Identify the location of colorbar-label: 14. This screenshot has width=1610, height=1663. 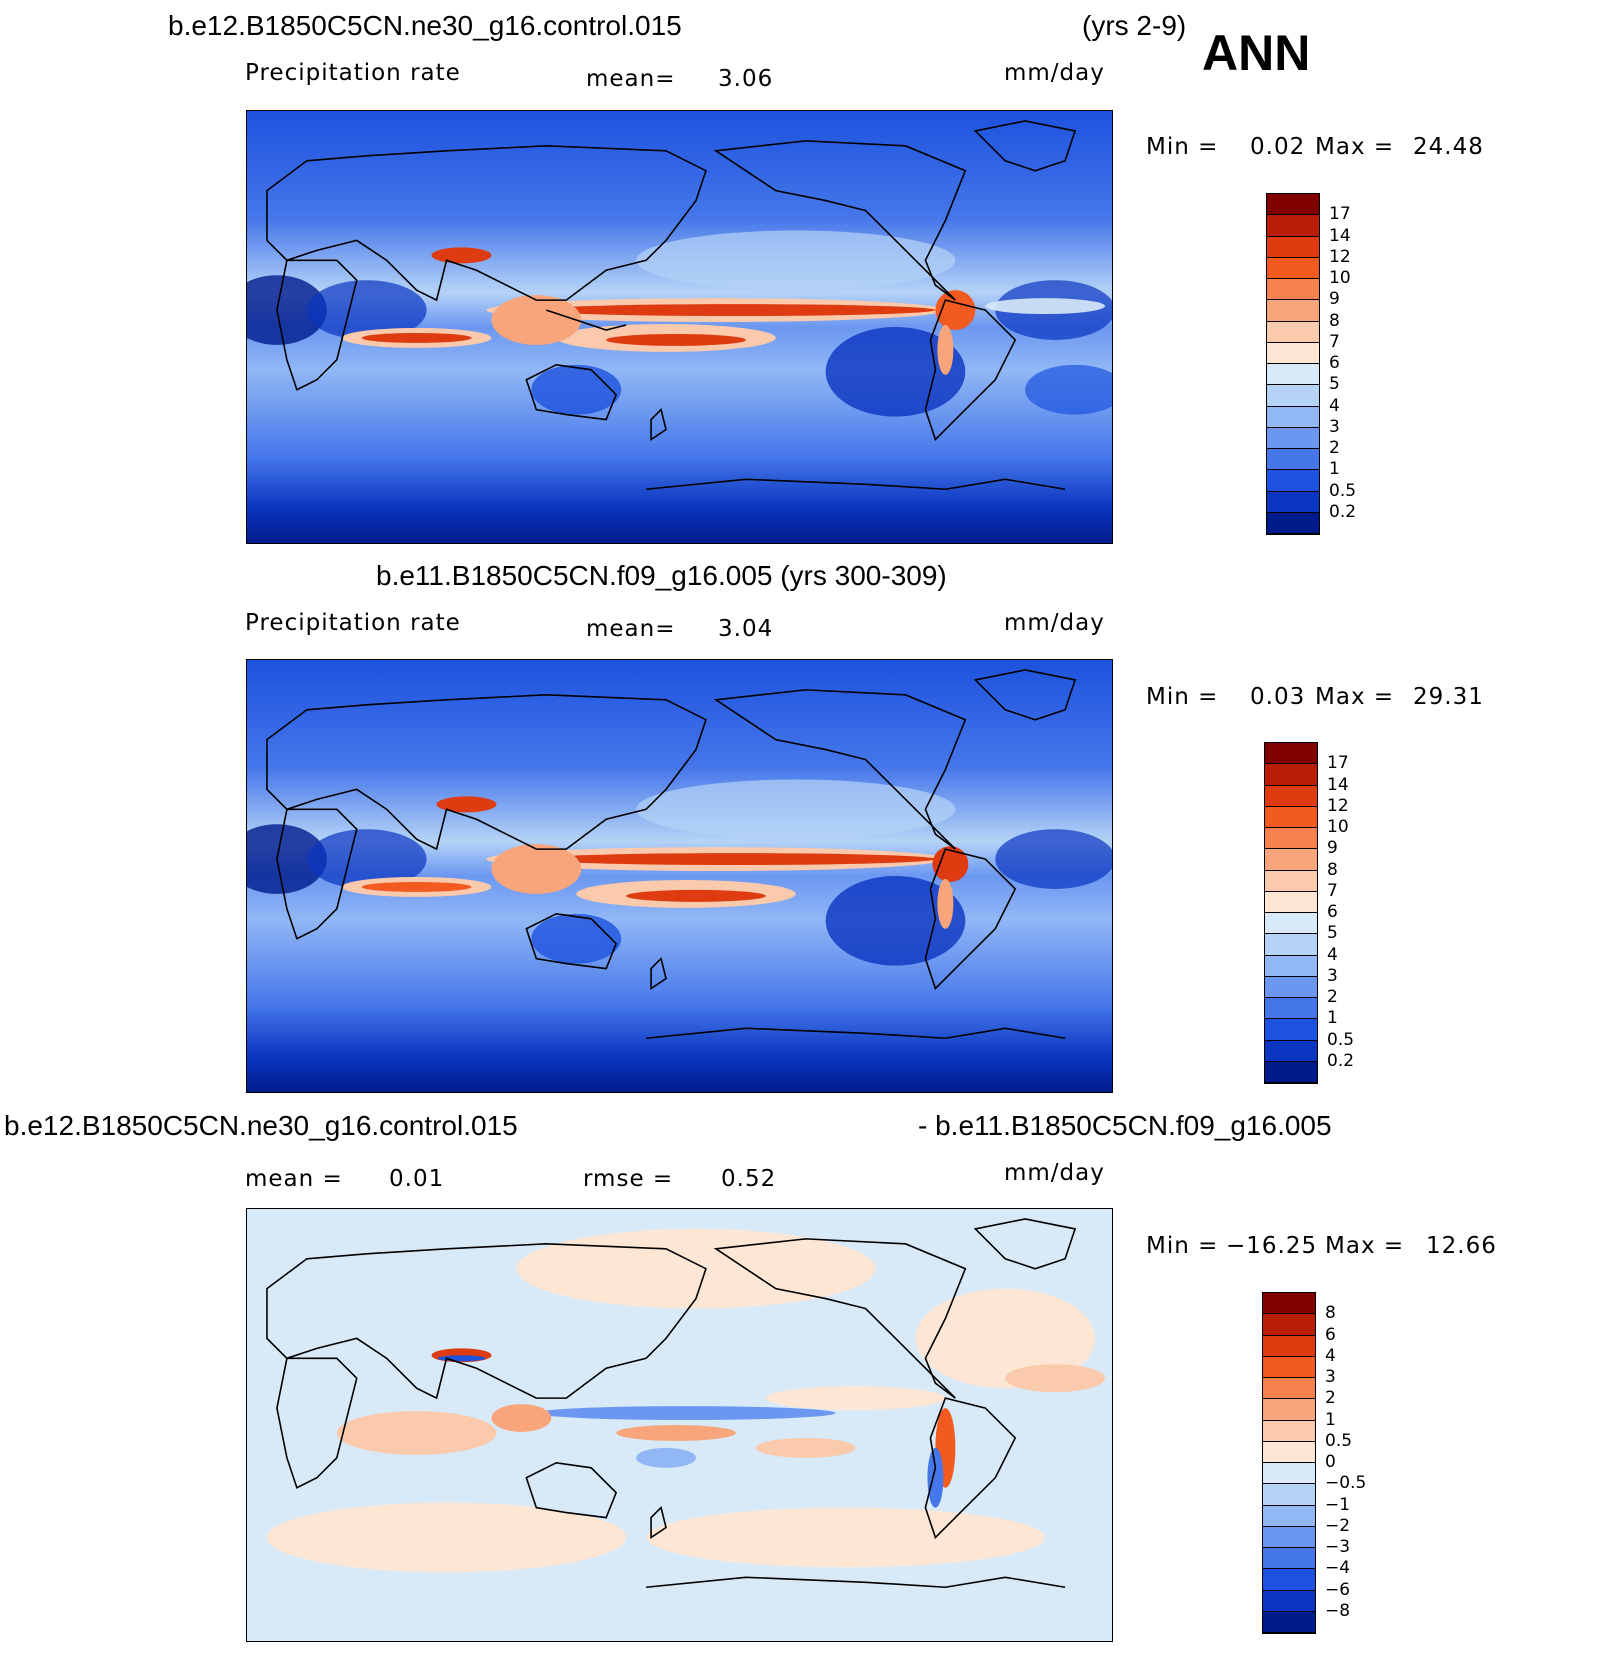
(1340, 235).